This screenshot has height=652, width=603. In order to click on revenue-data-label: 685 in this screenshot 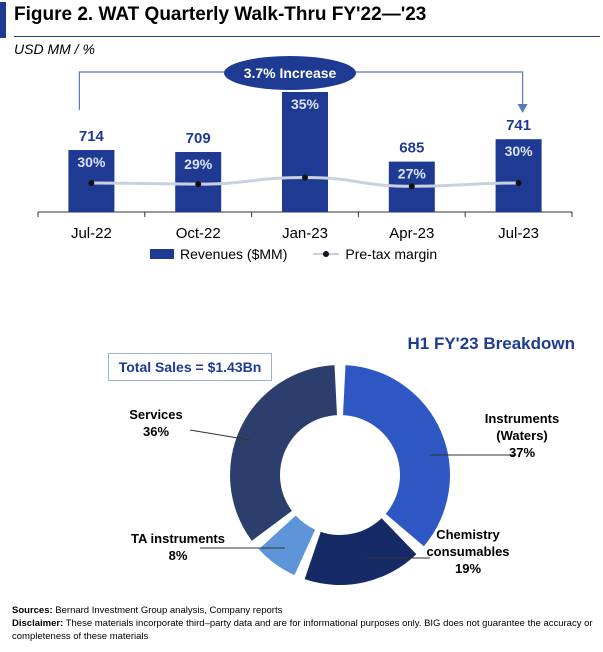, I will do `click(411, 148)`.